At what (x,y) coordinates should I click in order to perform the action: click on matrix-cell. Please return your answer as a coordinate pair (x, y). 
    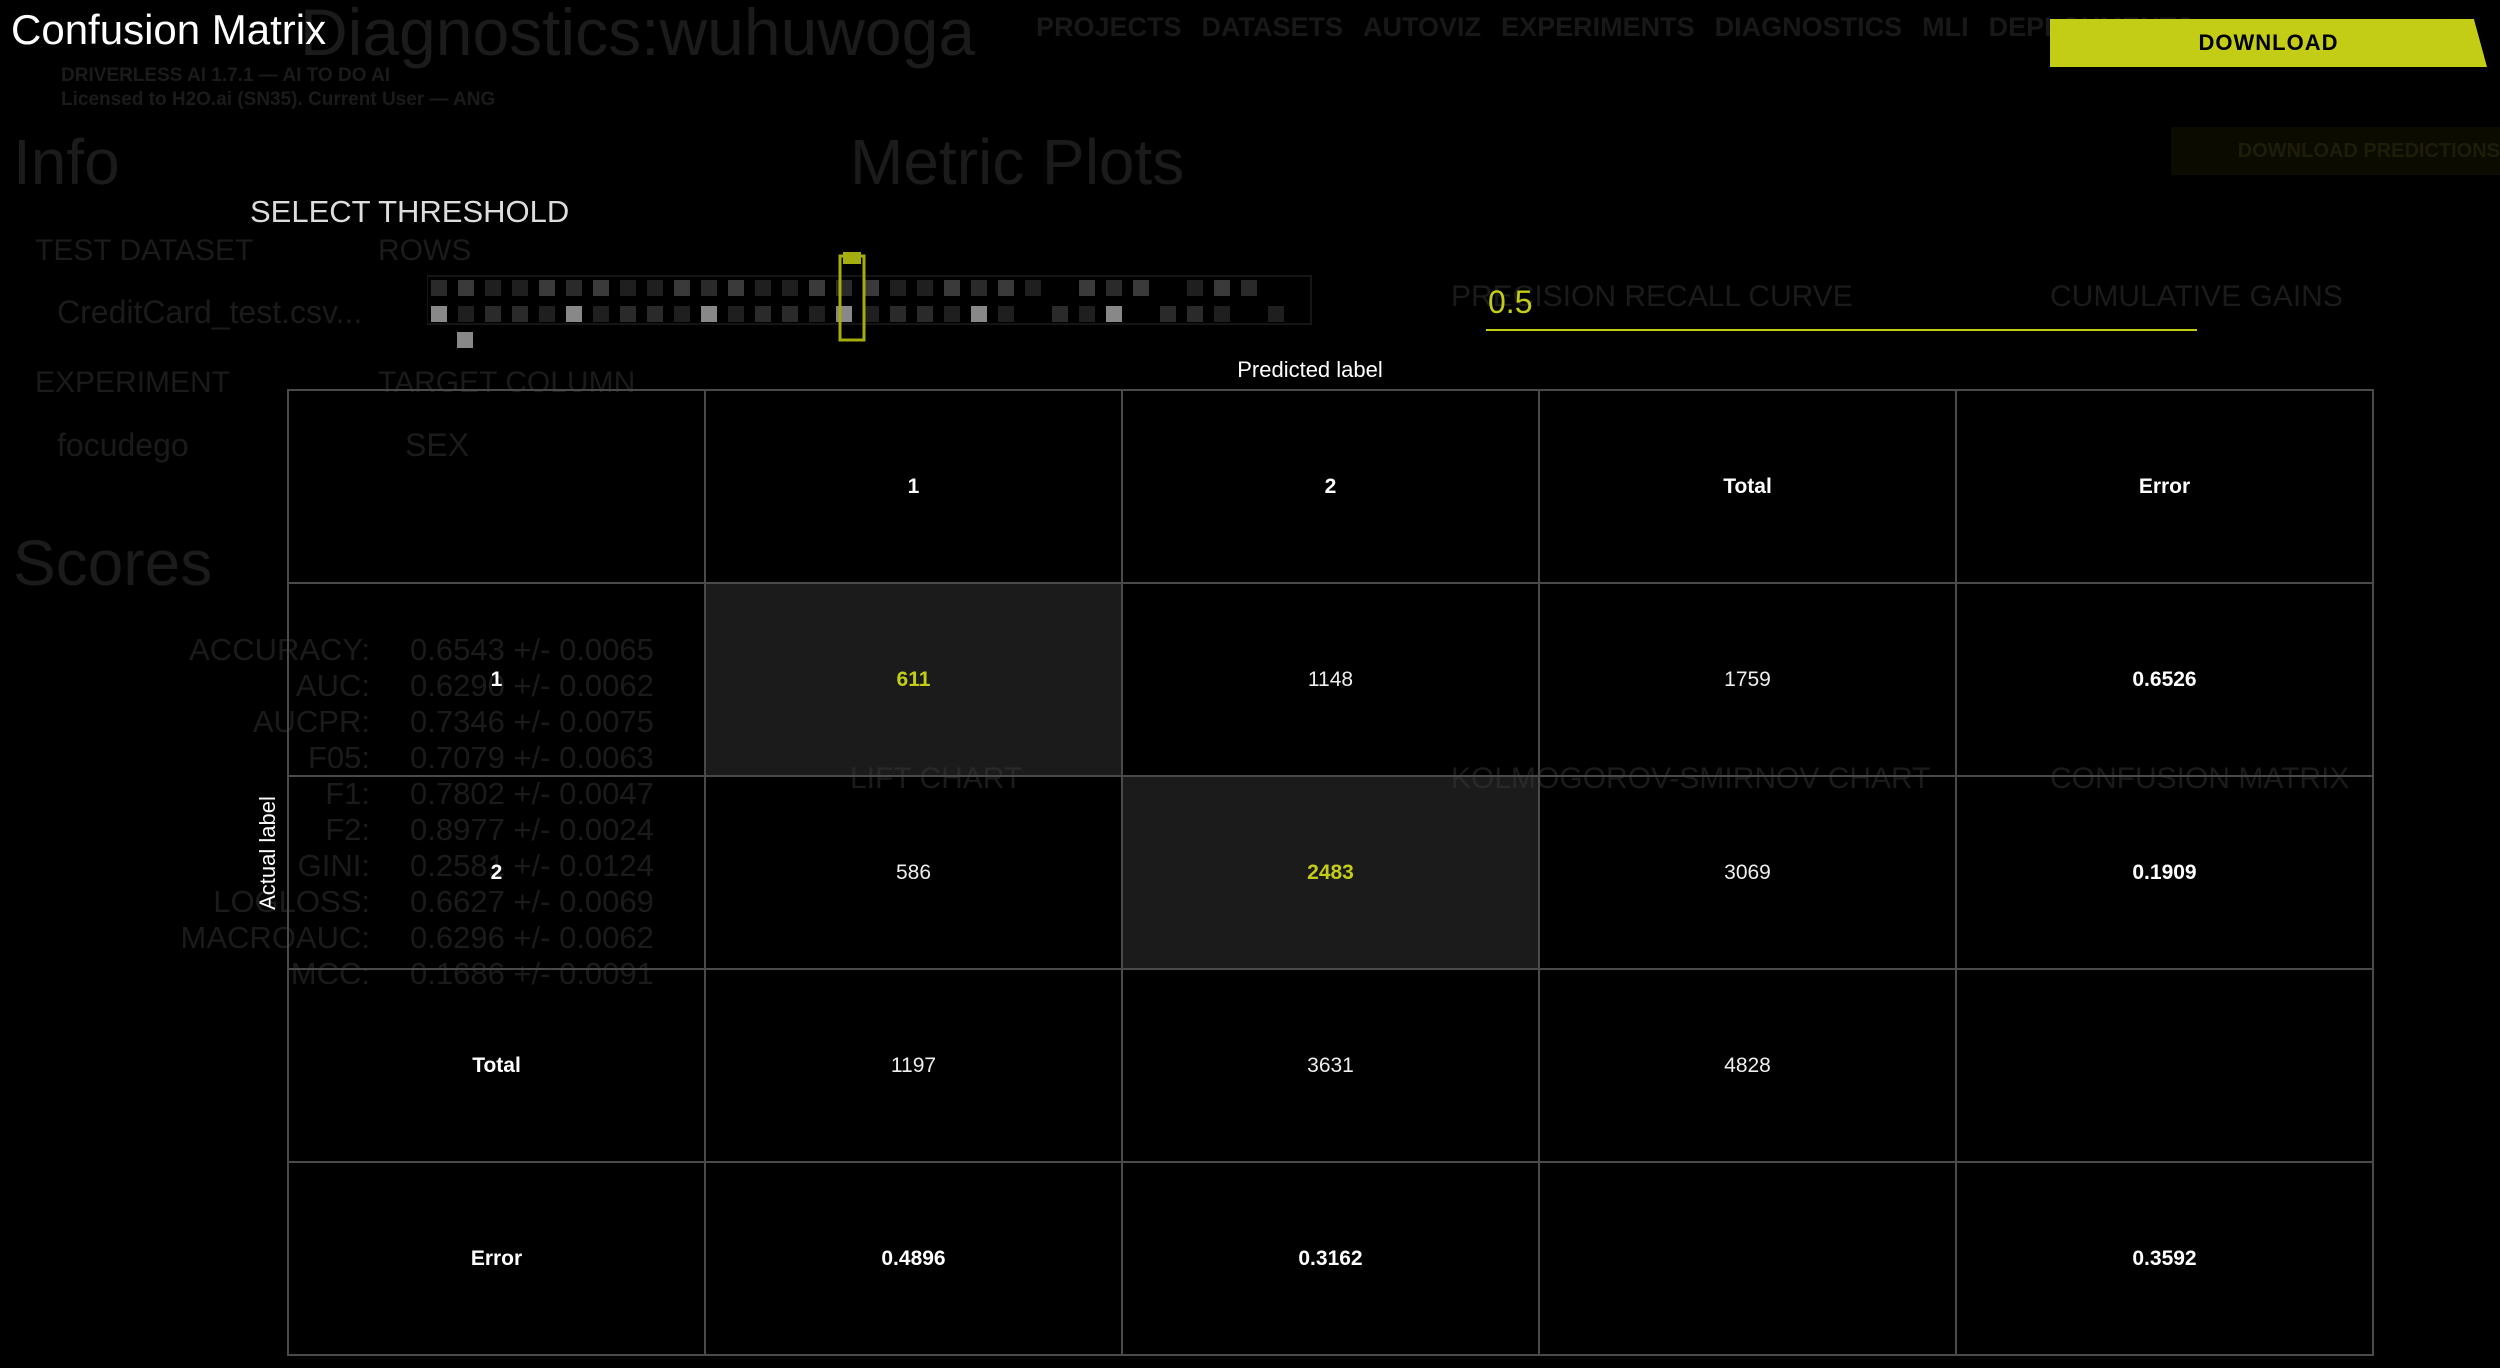
    Looking at the image, I should click on (1747, 1258).